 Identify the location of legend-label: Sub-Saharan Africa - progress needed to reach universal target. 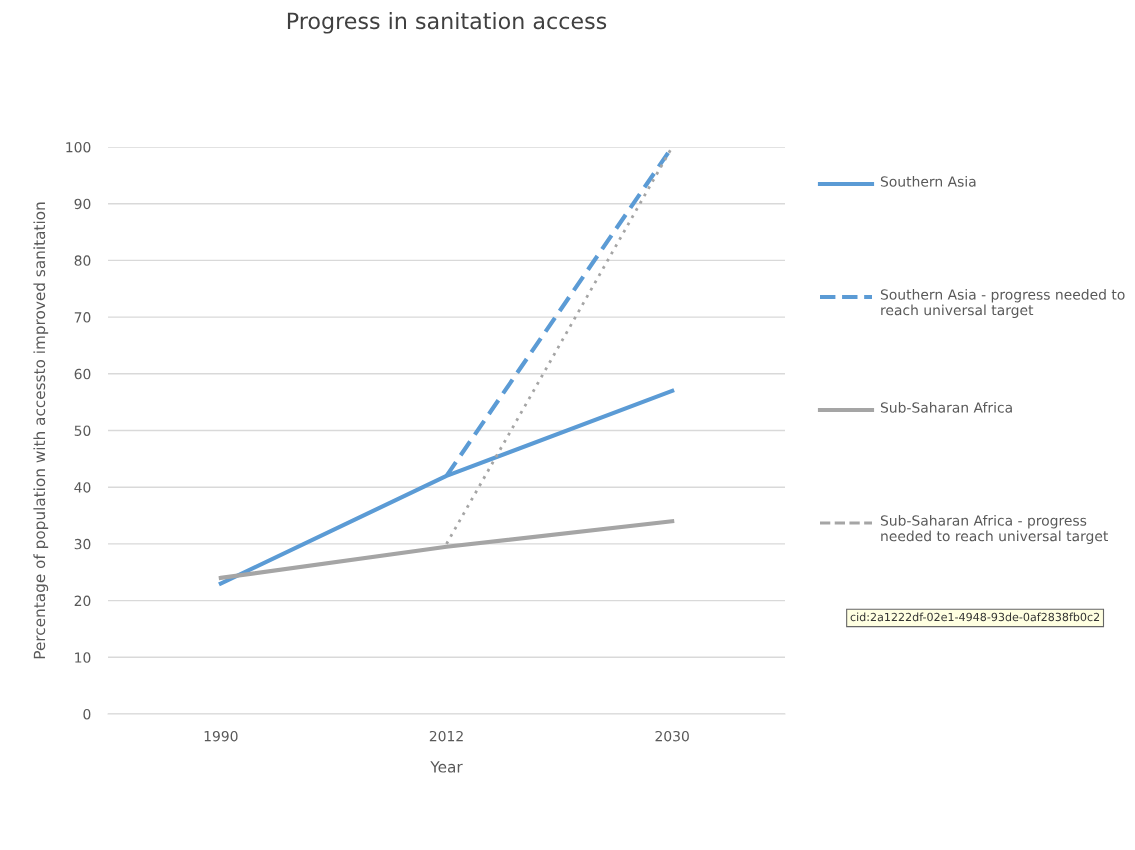
(994, 529).